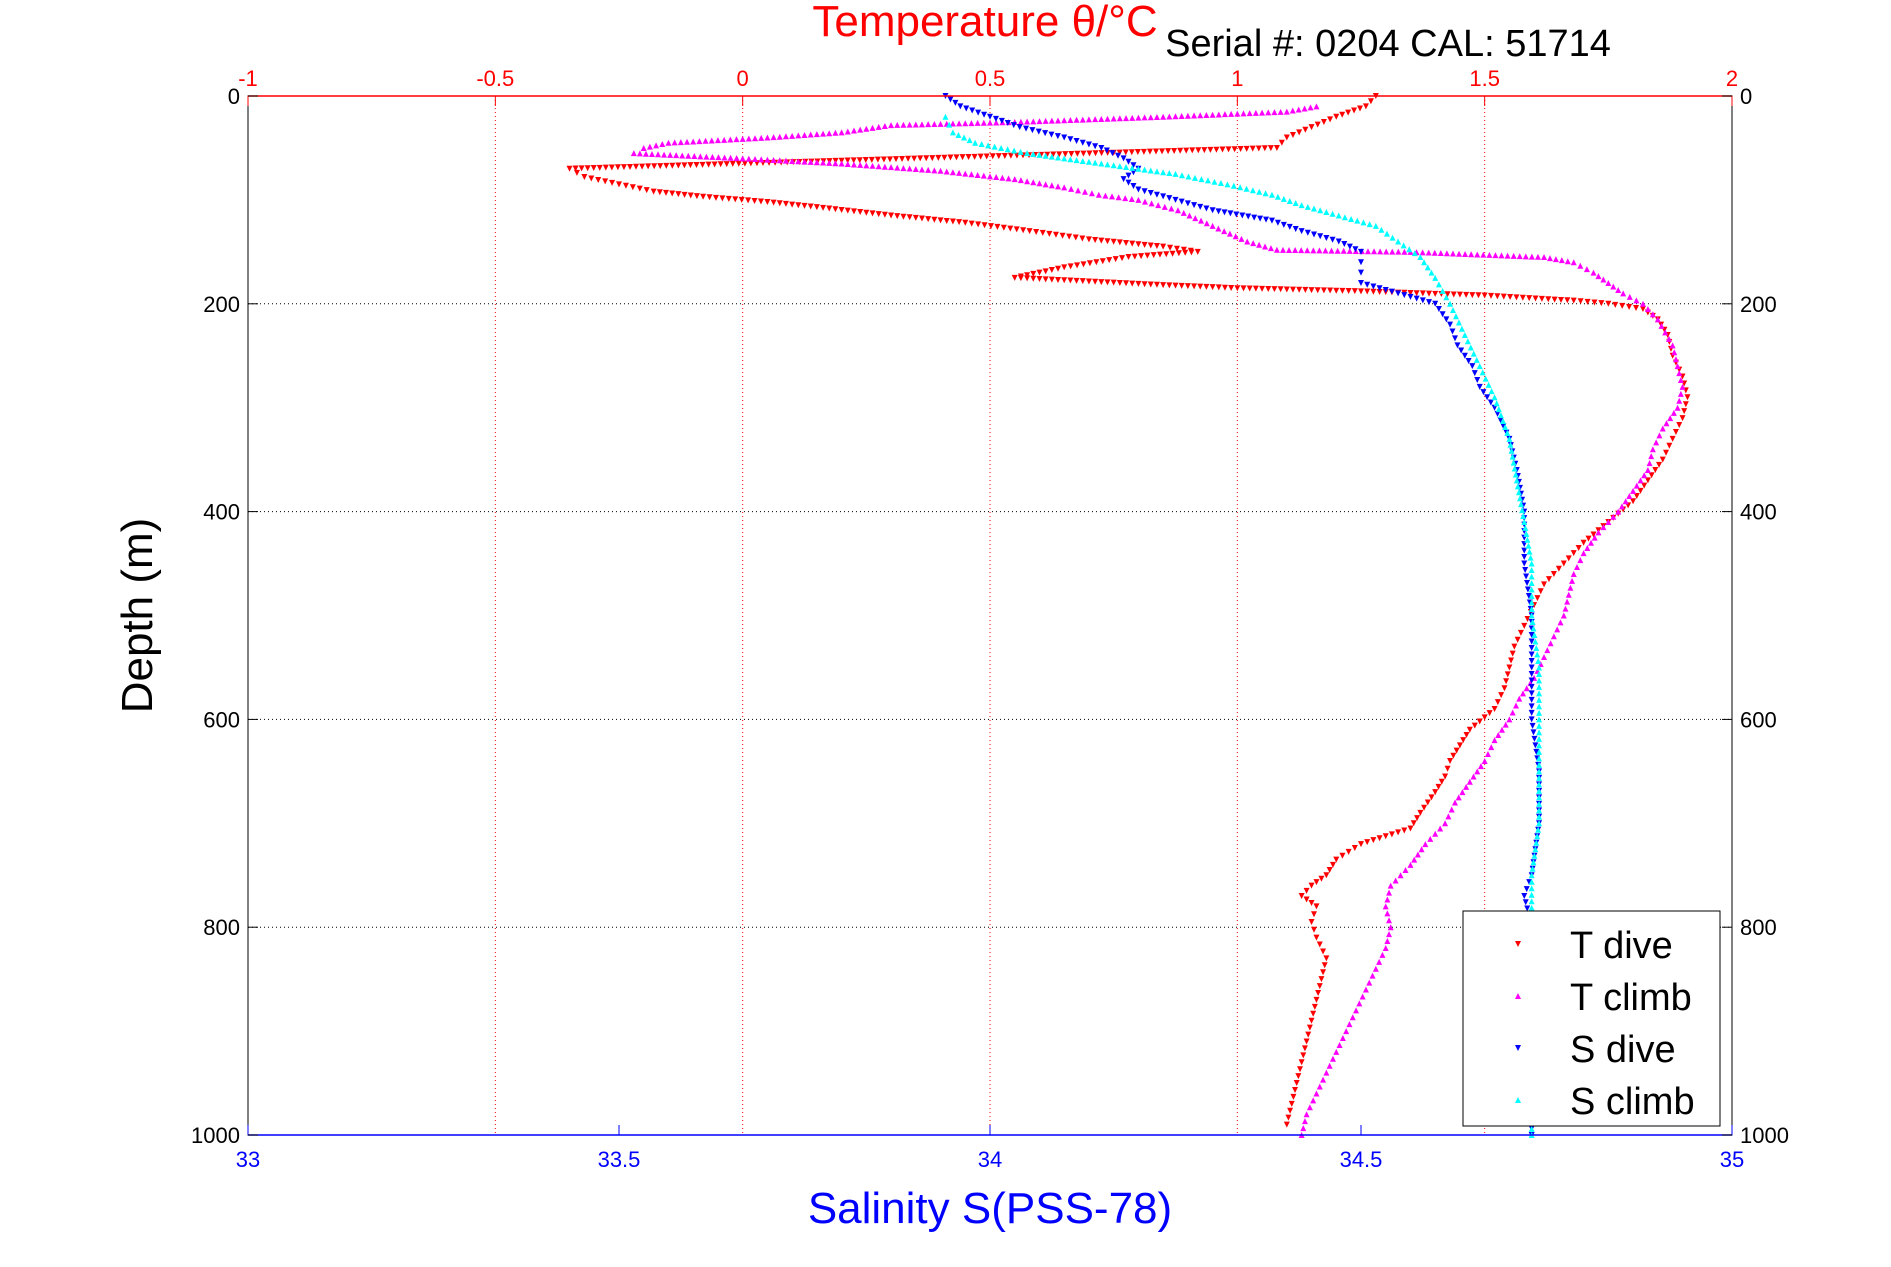 This screenshot has width=1891, height=1267. I want to click on y-axis-label: Depth (m), so click(137, 616).